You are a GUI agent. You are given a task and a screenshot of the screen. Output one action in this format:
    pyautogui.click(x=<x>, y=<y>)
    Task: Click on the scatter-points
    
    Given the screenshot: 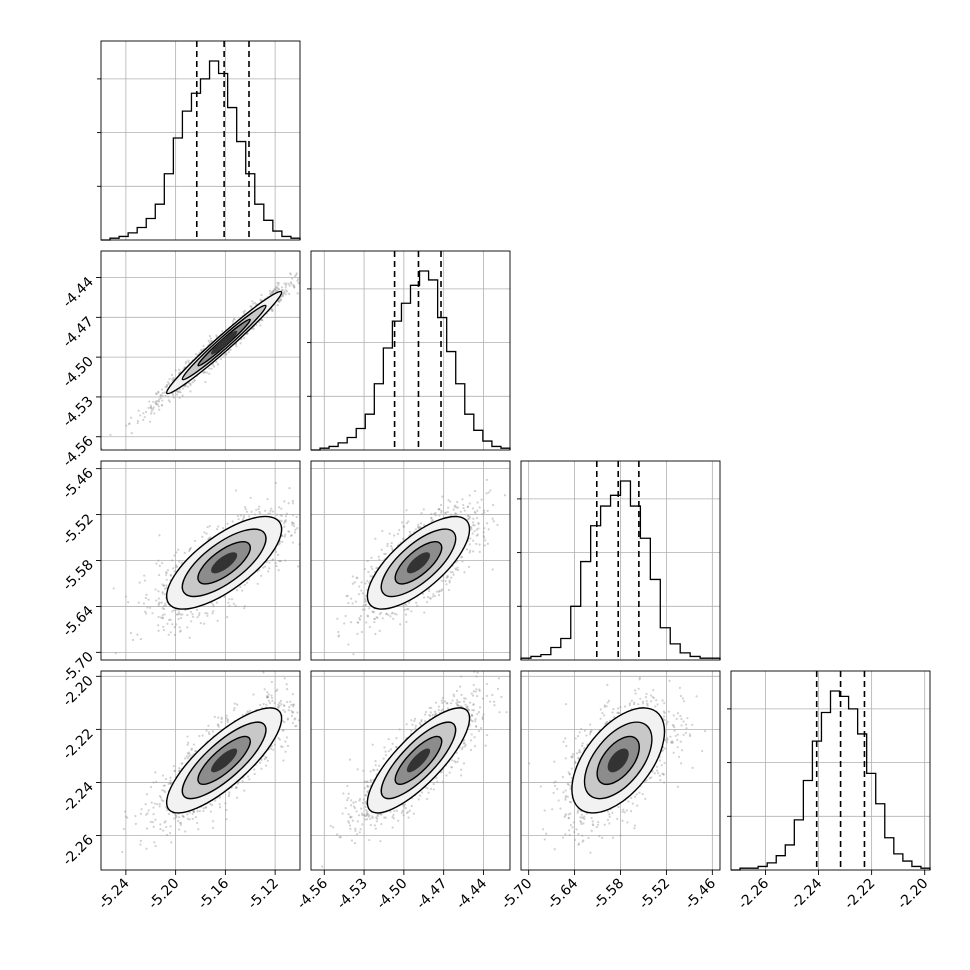 What is the action you would take?
    pyautogui.click(x=211, y=568)
    